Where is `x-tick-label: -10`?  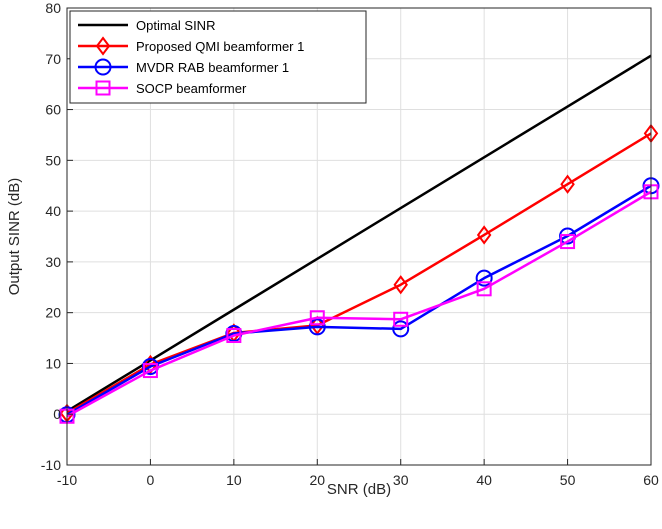
x-tick-label: -10 is located at coordinates (67, 480).